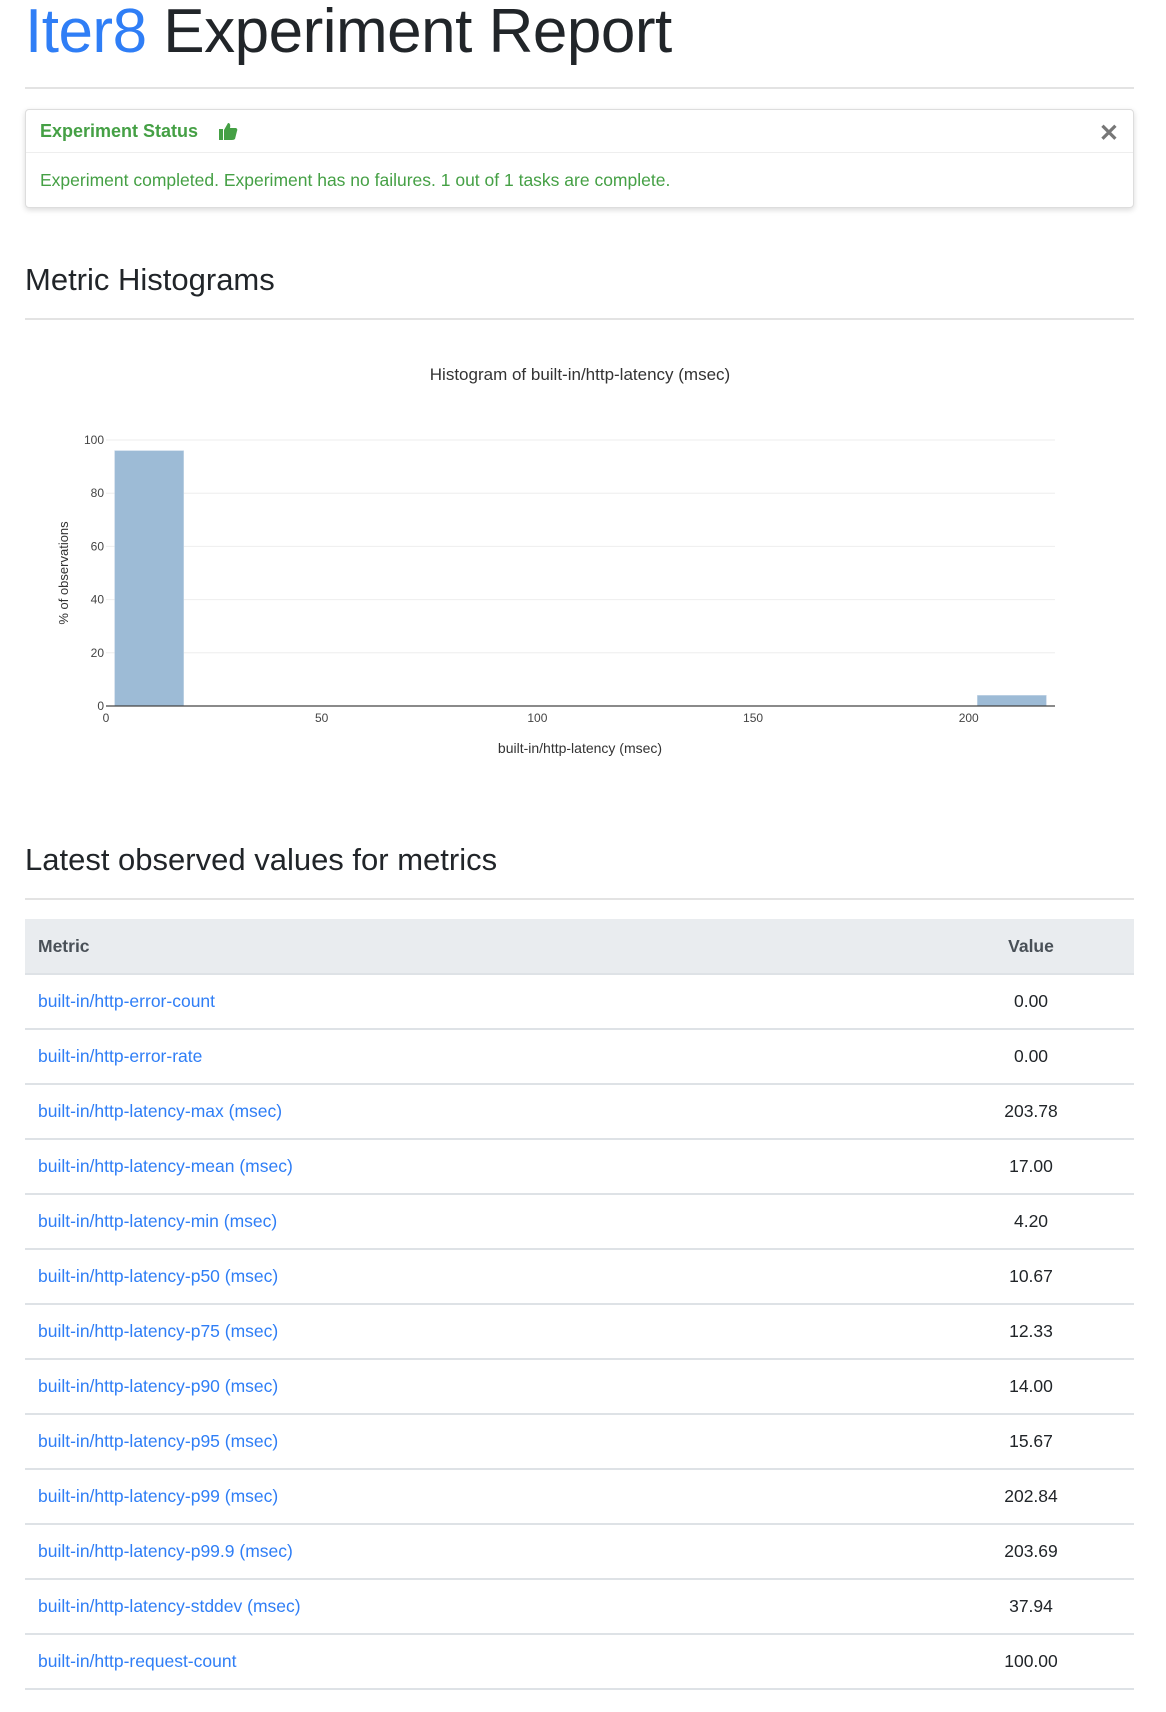 This screenshot has height=1712, width=1166. What do you see at coordinates (160, 1111) in the screenshot?
I see `metric-link: built-in/http-latency-max (msec)` at bounding box center [160, 1111].